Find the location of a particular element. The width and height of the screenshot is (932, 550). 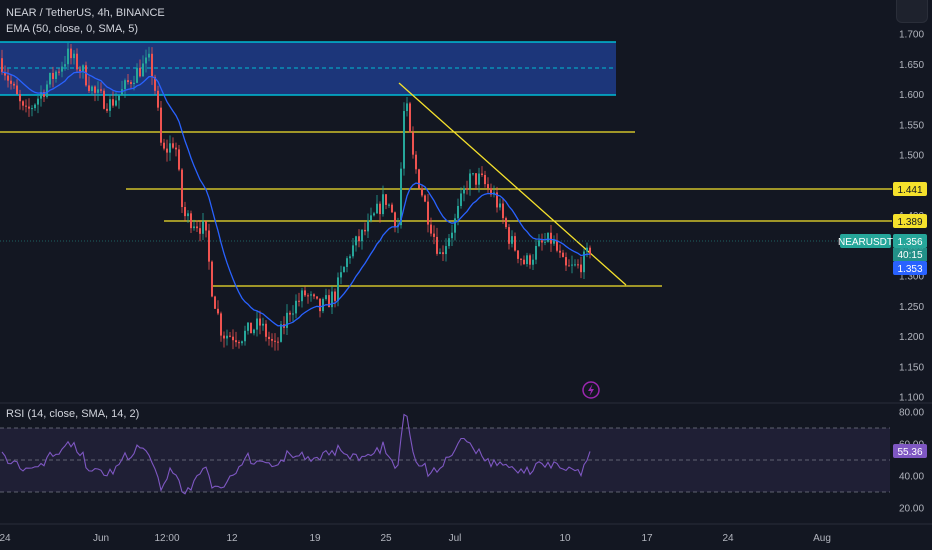

price-tick-label: 1.200 is located at coordinates (911, 337).